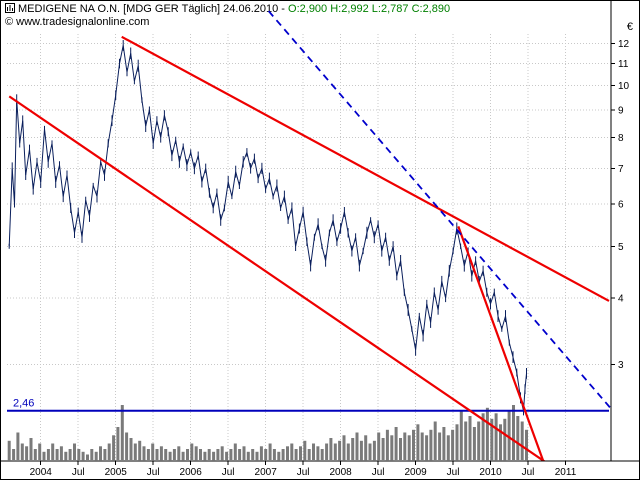 This screenshot has width=640, height=480. Describe the element at coordinates (191, 472) in the screenshot. I see `x-axis-label: 2006` at that location.